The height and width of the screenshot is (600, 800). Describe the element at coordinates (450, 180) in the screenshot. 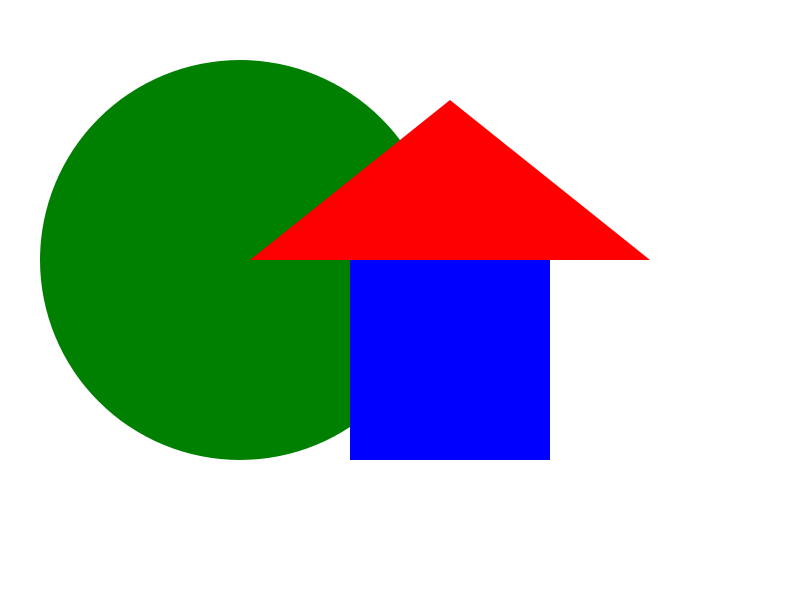

I see `red-triangle` at that location.